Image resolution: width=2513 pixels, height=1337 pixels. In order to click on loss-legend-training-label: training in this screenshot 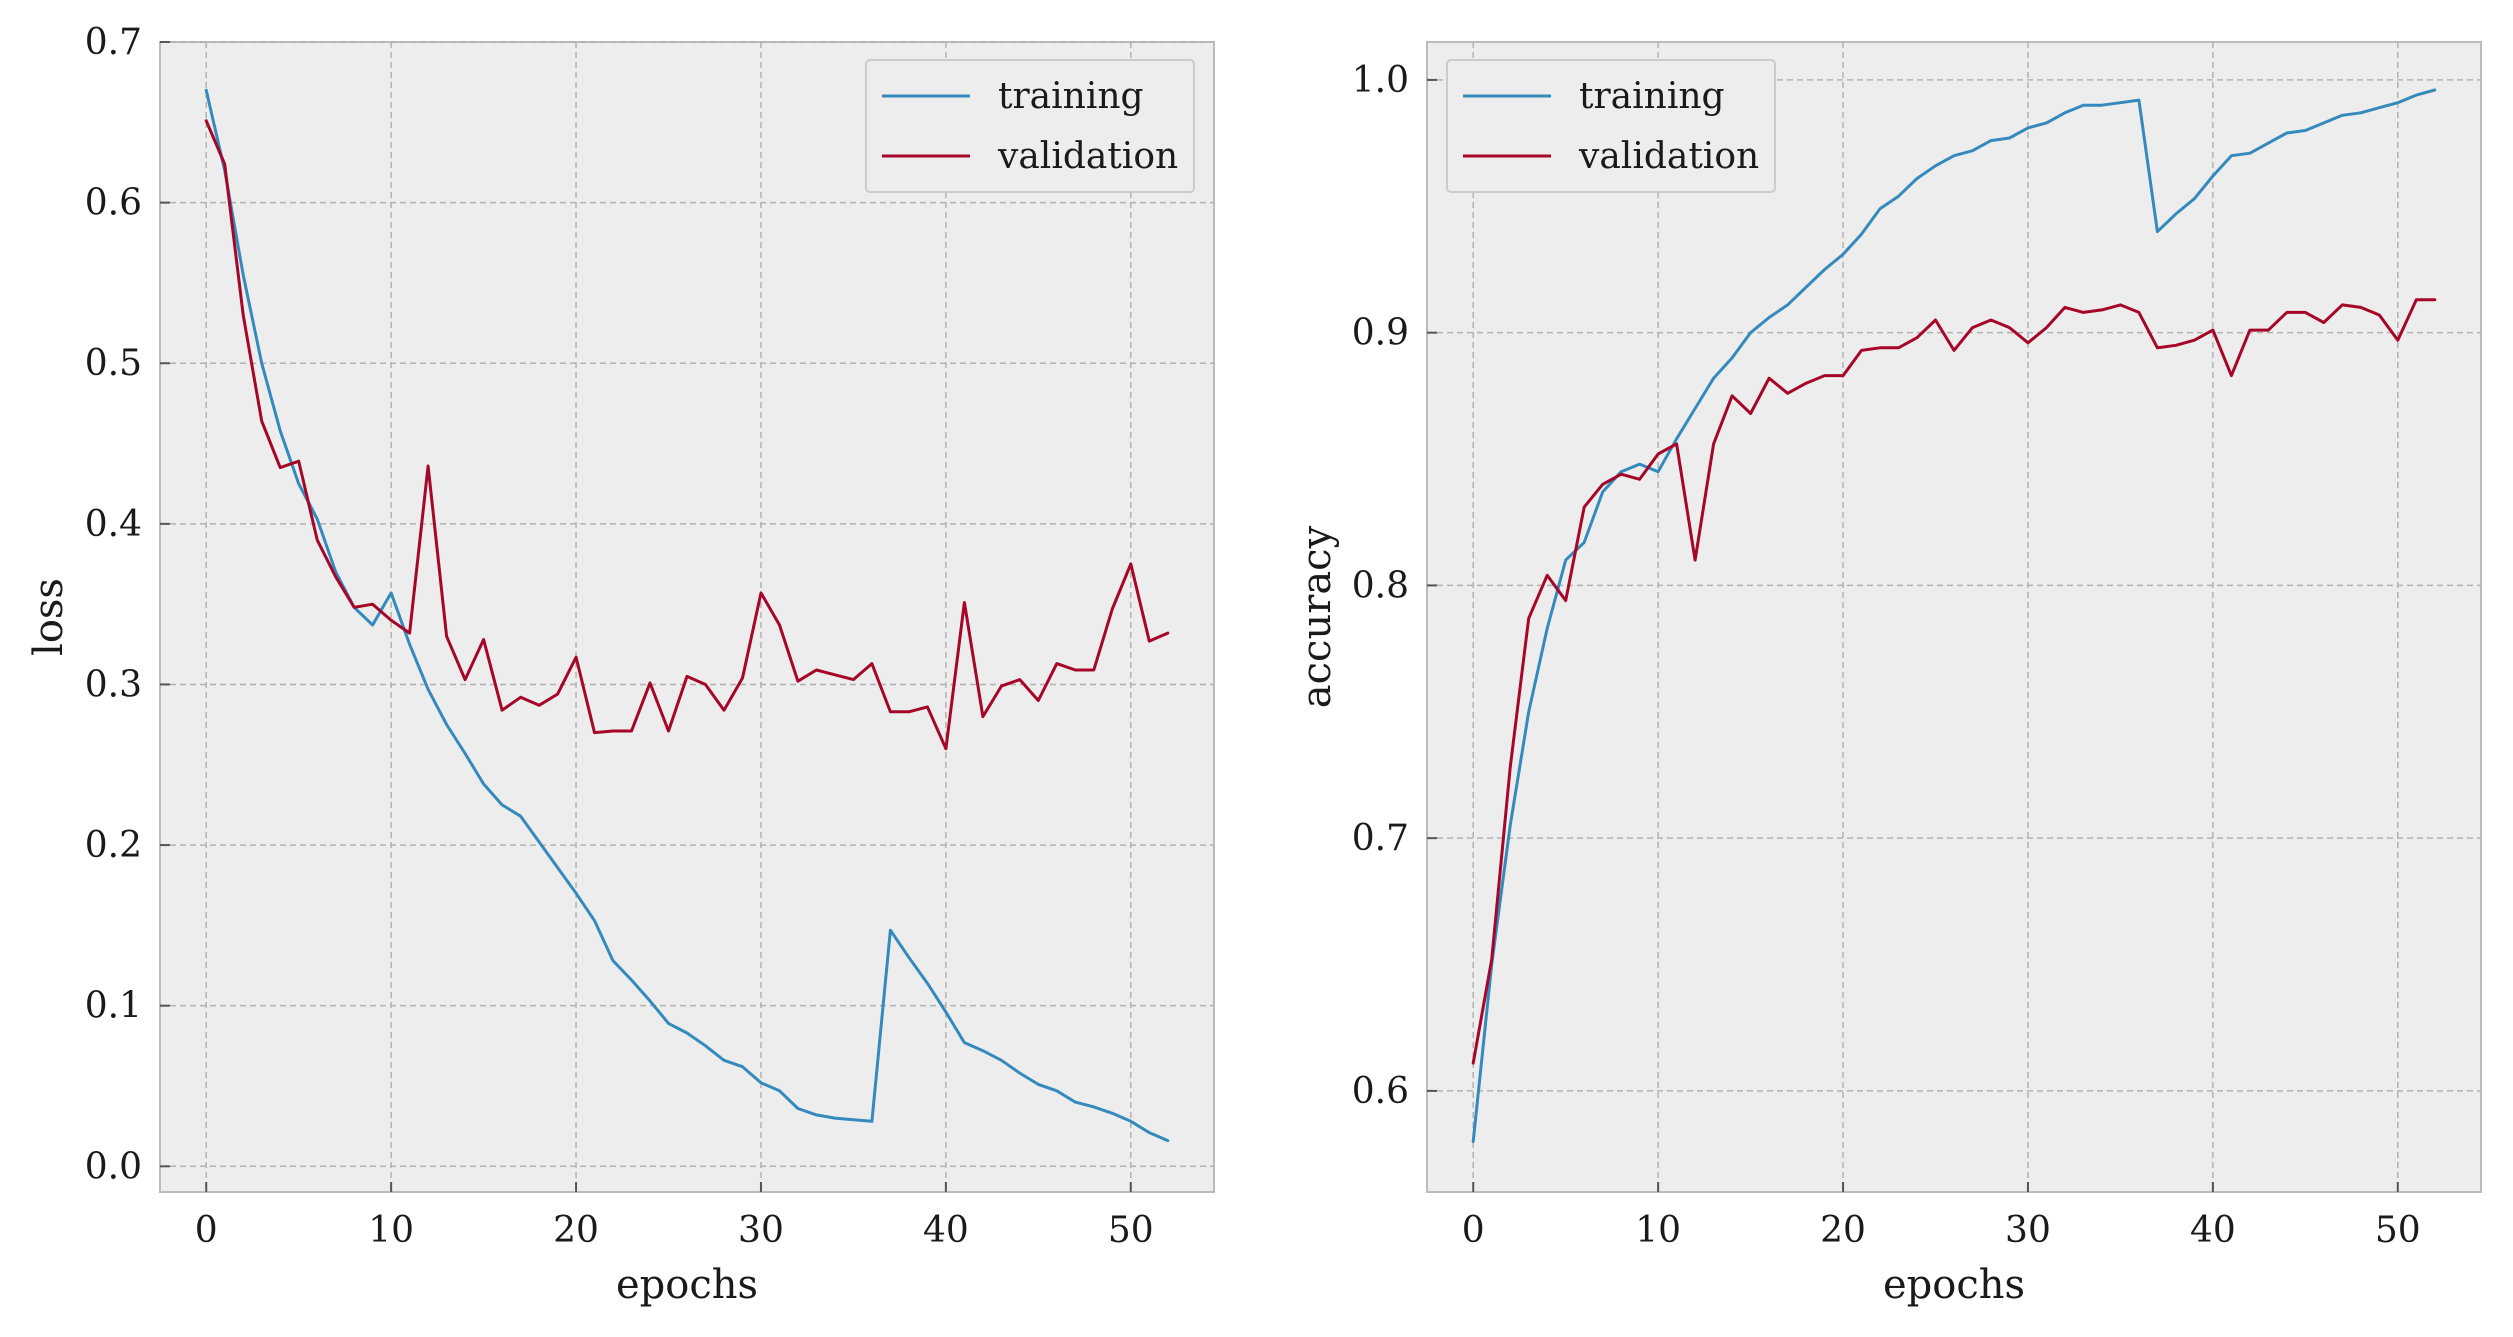, I will do `click(1071, 96)`.